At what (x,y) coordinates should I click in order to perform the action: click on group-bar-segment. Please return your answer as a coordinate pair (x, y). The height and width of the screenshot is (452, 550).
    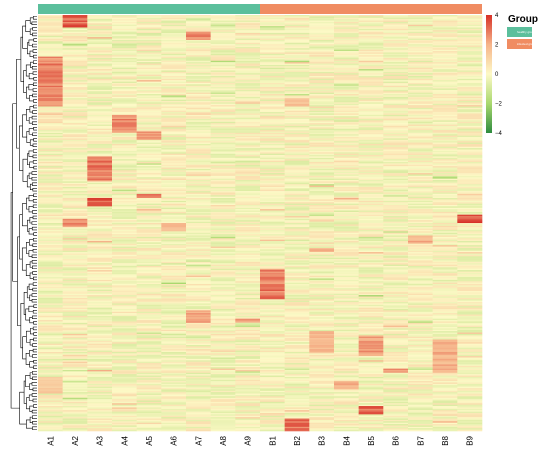
    Looking at the image, I should click on (149, 9).